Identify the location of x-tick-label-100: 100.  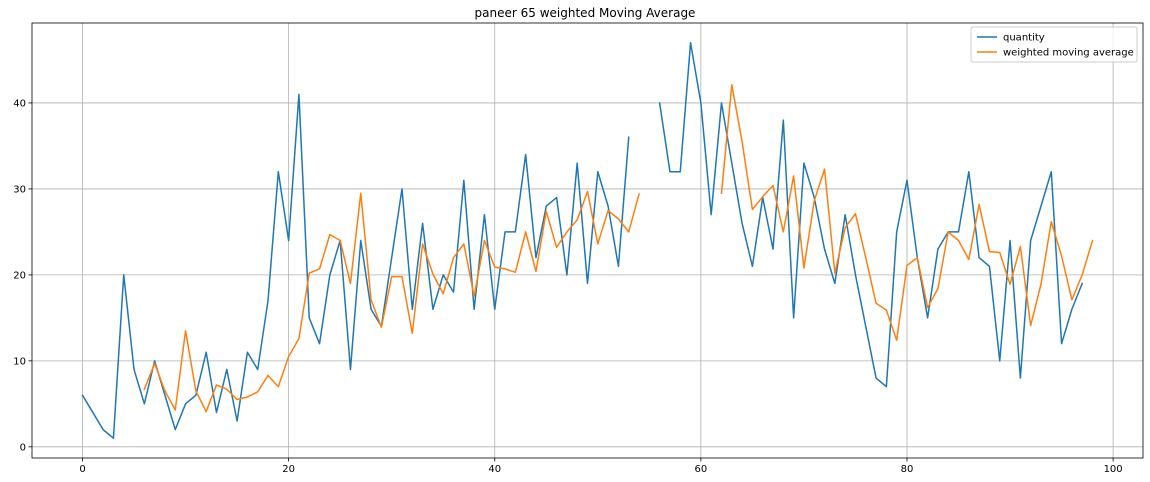
(1113, 469).